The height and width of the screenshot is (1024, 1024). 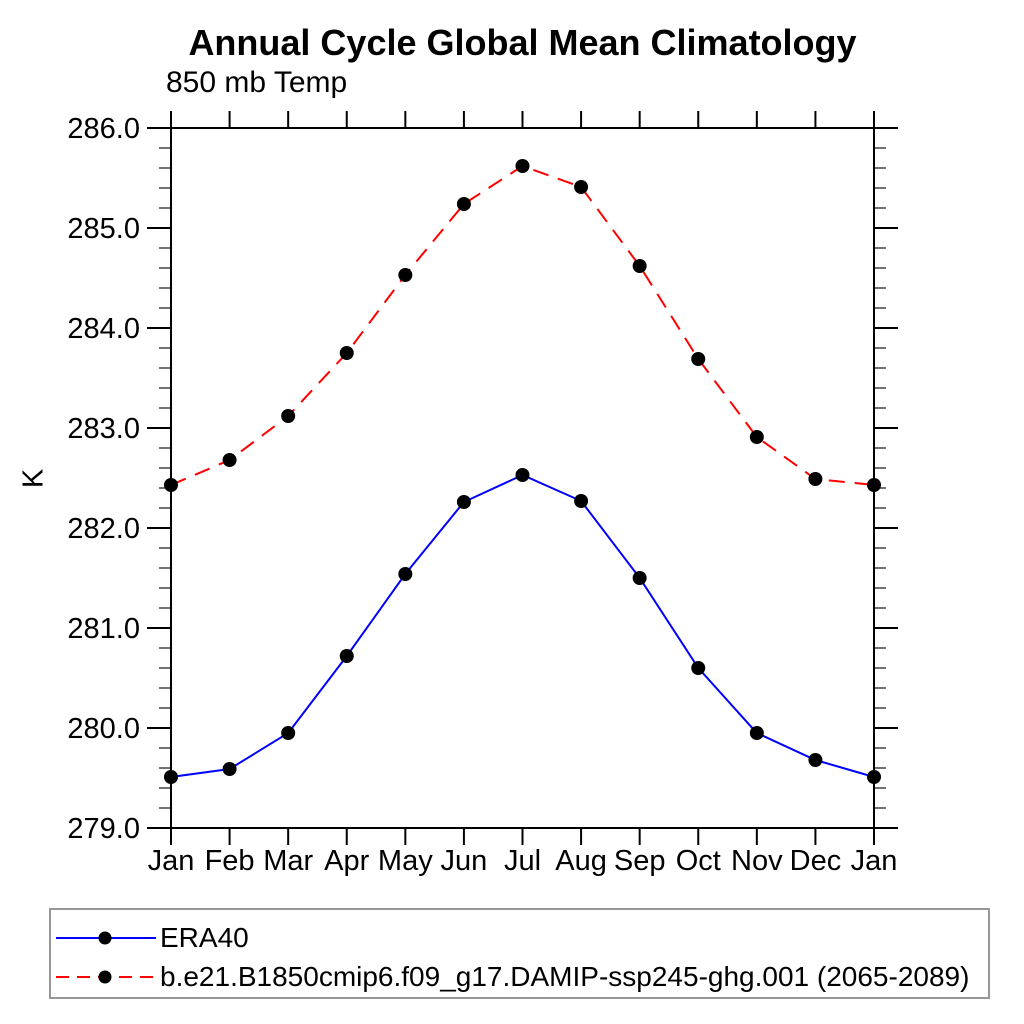 What do you see at coordinates (103, 829) in the screenshot?
I see `y-tick-label: 279.0` at bounding box center [103, 829].